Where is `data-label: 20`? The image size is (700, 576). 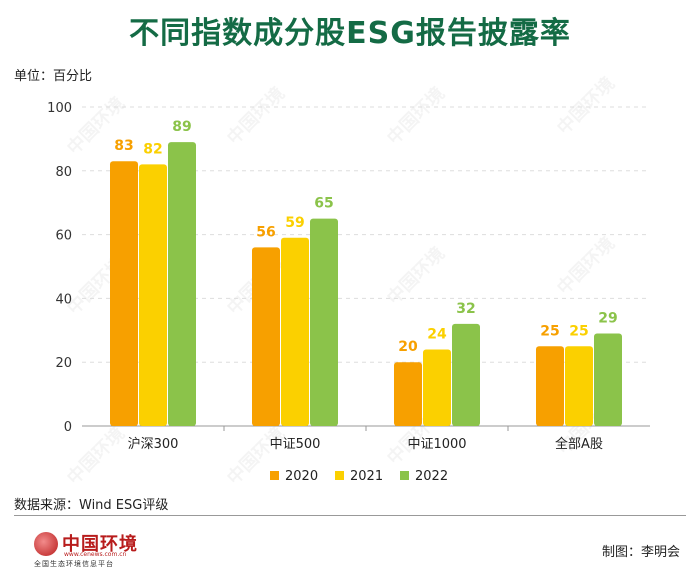 data-label: 20 is located at coordinates (408, 347).